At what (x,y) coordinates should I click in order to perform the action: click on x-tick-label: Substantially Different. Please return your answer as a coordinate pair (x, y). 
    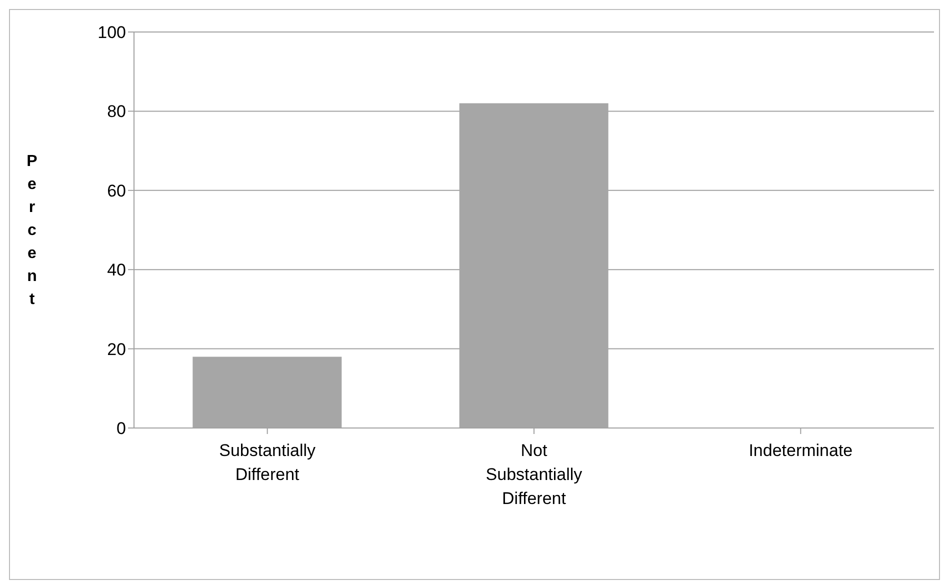
    Looking at the image, I should click on (267, 462).